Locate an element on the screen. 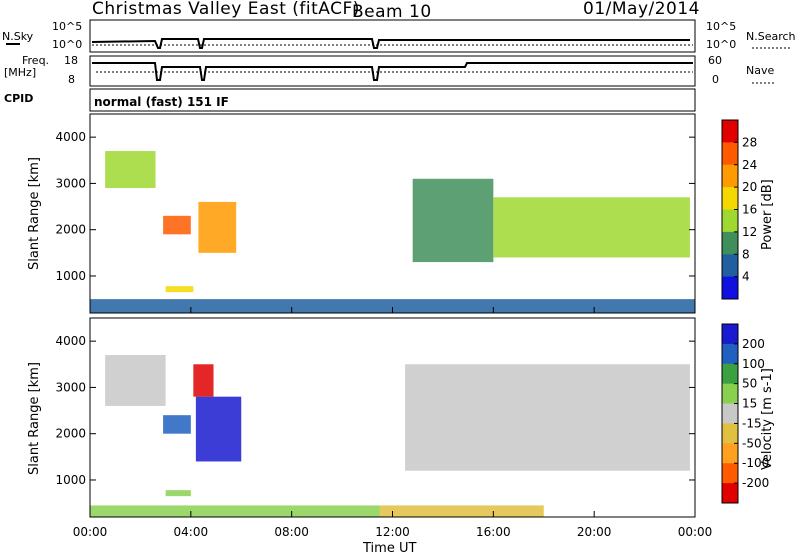  nsky-label: N.Sky is located at coordinates (18, 36).